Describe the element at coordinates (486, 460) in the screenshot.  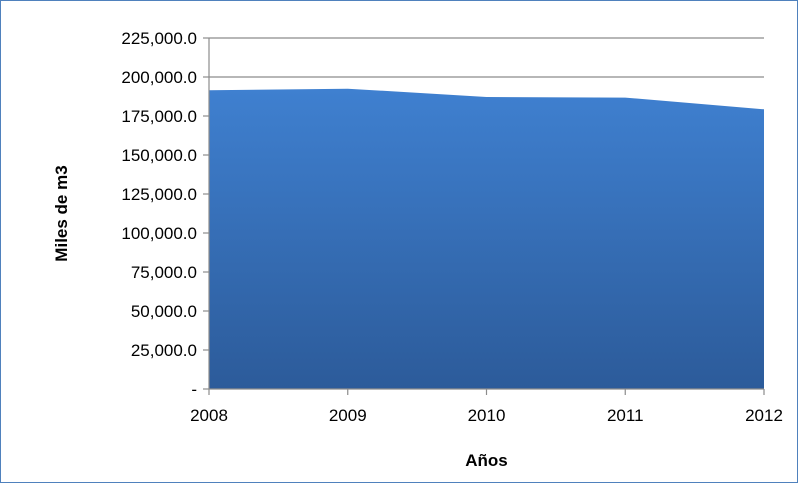
I see `x-axis-title: Años` at that location.